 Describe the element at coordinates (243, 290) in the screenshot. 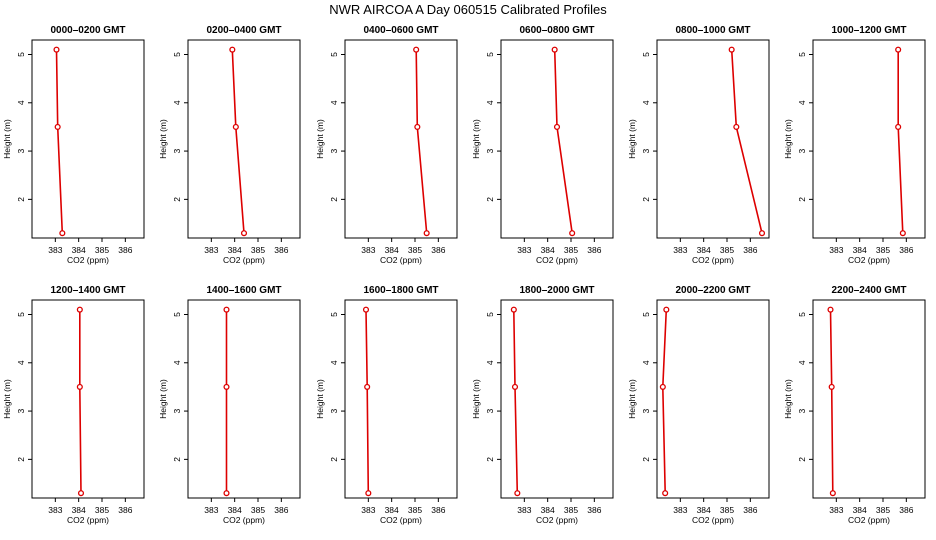

I see `panel-title: 1400–1600 GMT` at that location.